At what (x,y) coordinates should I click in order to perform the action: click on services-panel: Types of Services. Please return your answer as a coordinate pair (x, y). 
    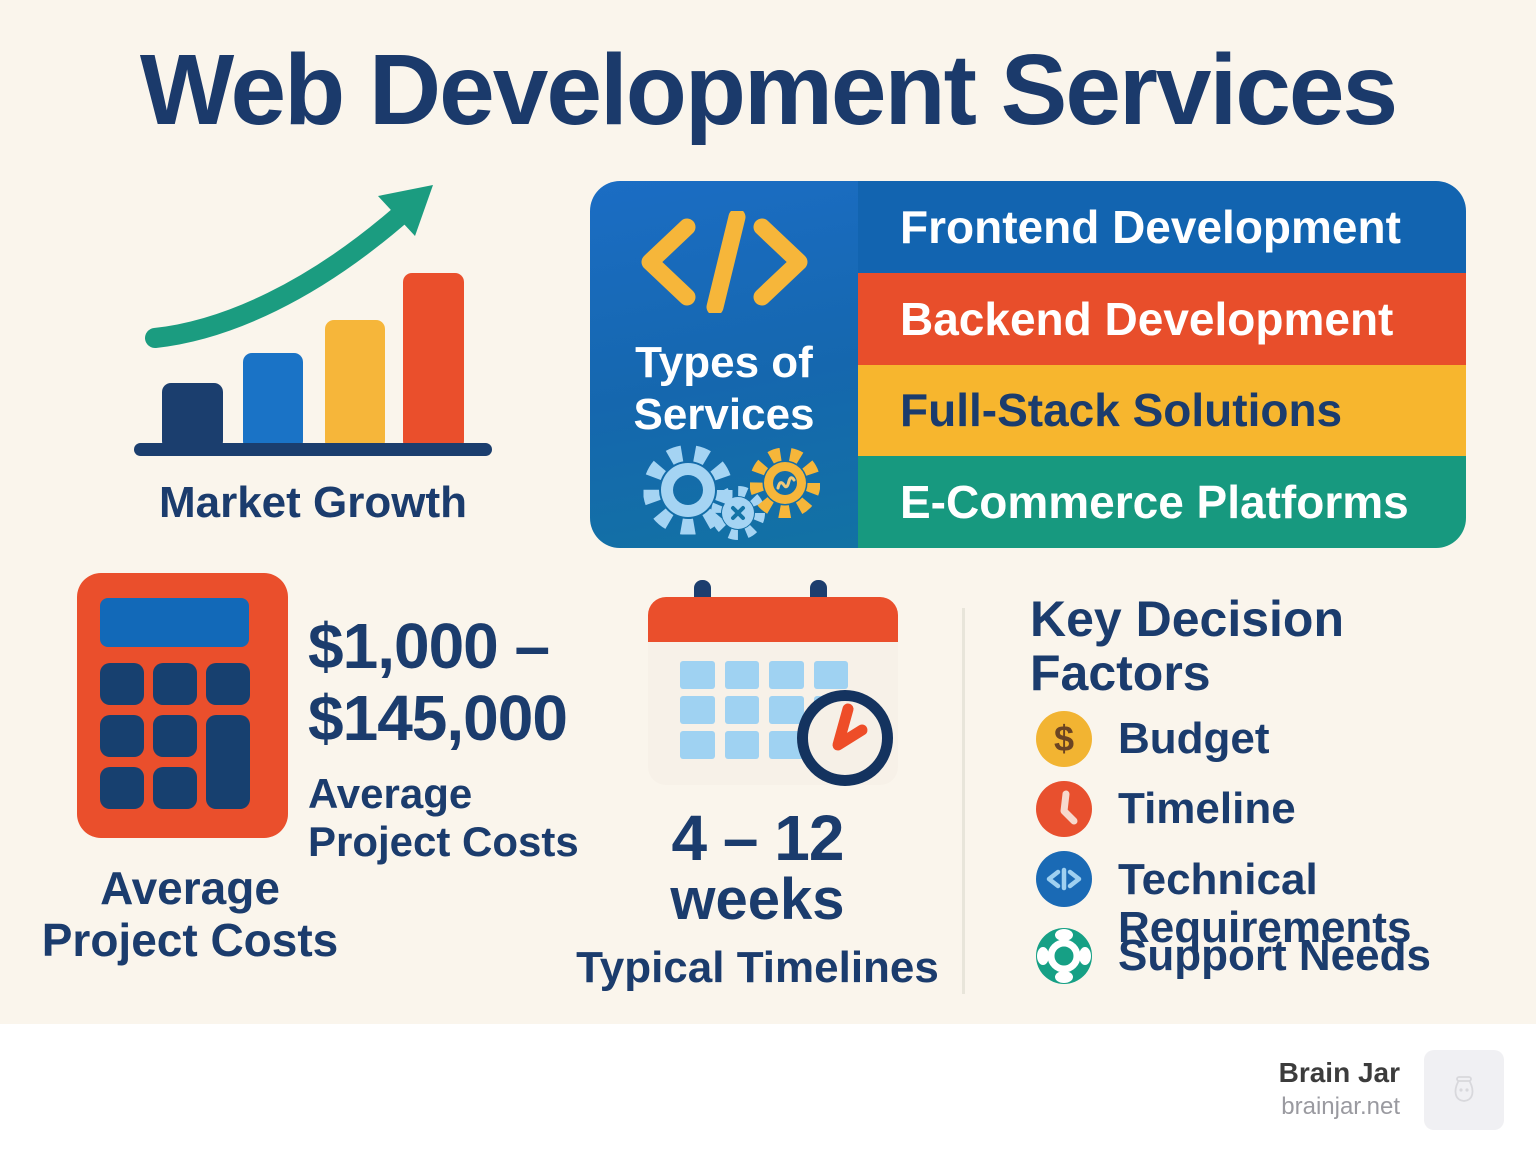
    Looking at the image, I should click on (724, 364).